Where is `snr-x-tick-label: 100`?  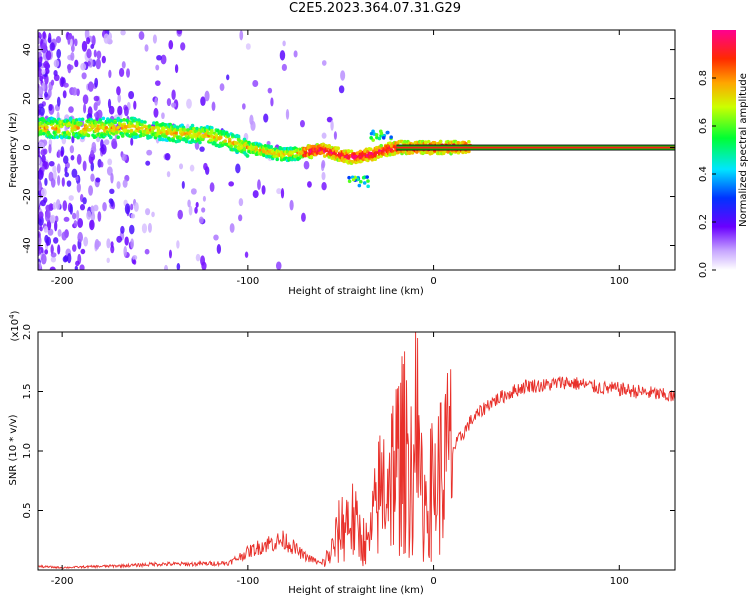
snr-x-tick-label: 100 is located at coordinates (619, 581).